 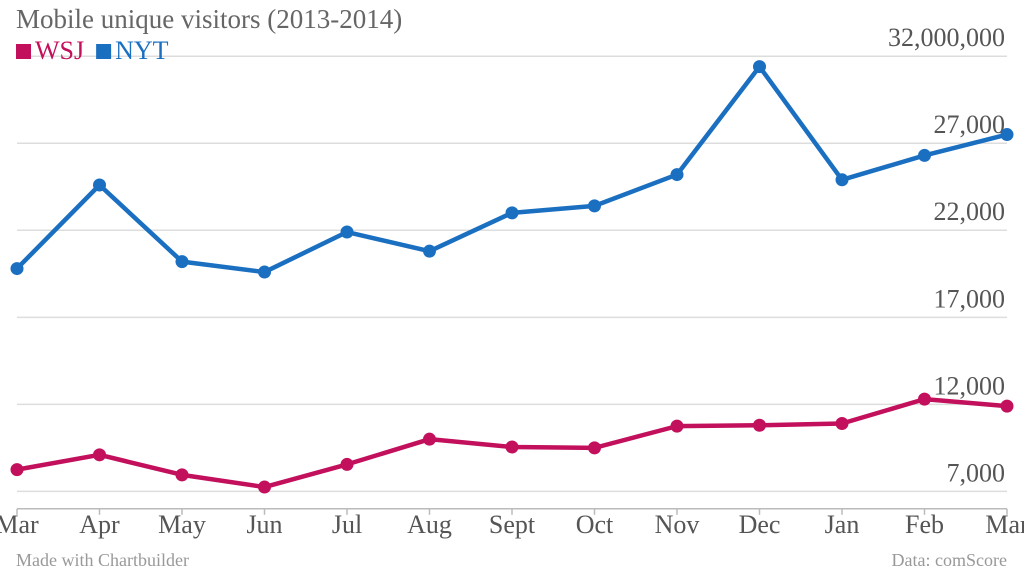 What do you see at coordinates (512, 524) in the screenshot?
I see `x-tick-label: Sept` at bounding box center [512, 524].